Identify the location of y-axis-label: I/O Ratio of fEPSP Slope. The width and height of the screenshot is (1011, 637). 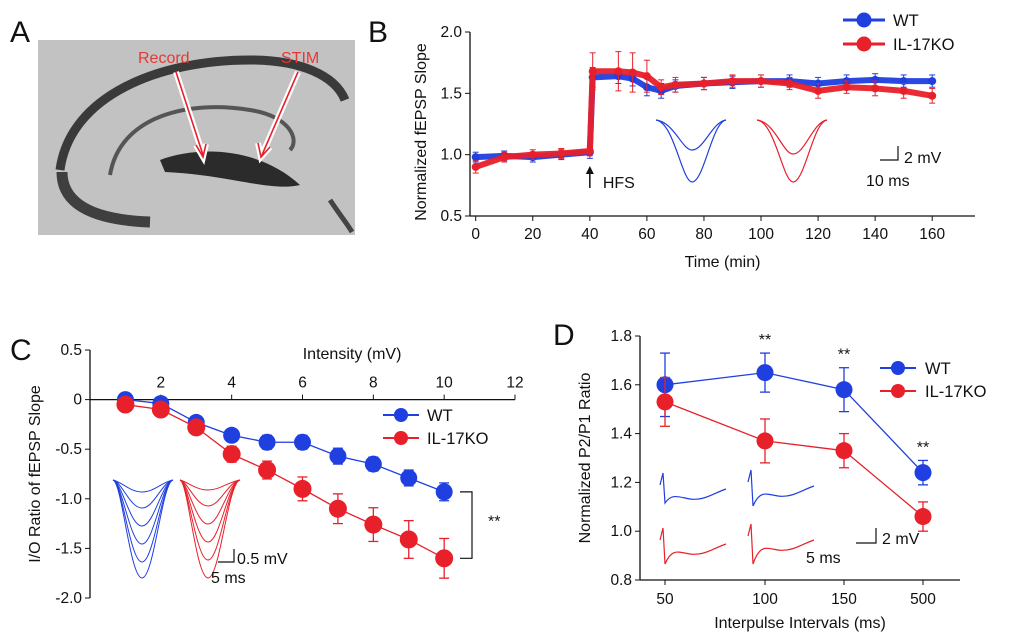
(35, 474).